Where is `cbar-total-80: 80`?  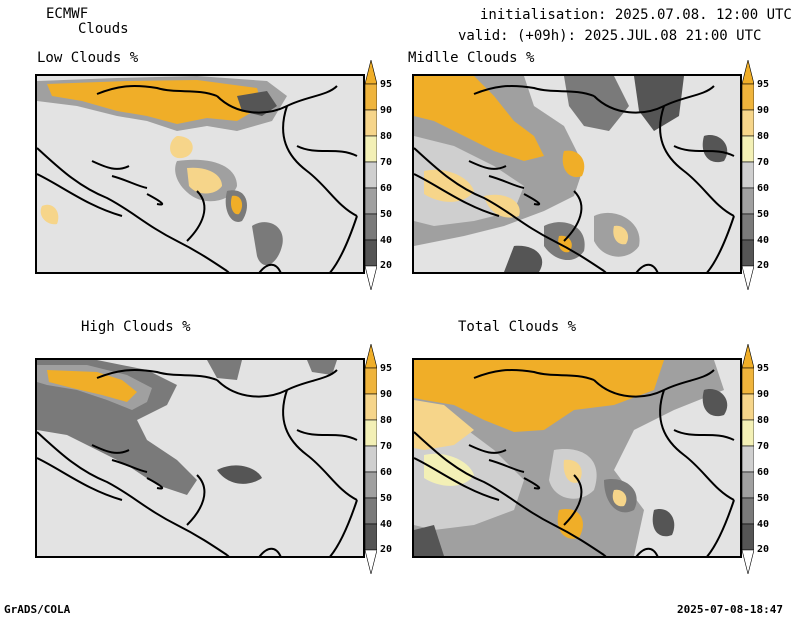 cbar-total-80: 80 is located at coordinates (763, 420).